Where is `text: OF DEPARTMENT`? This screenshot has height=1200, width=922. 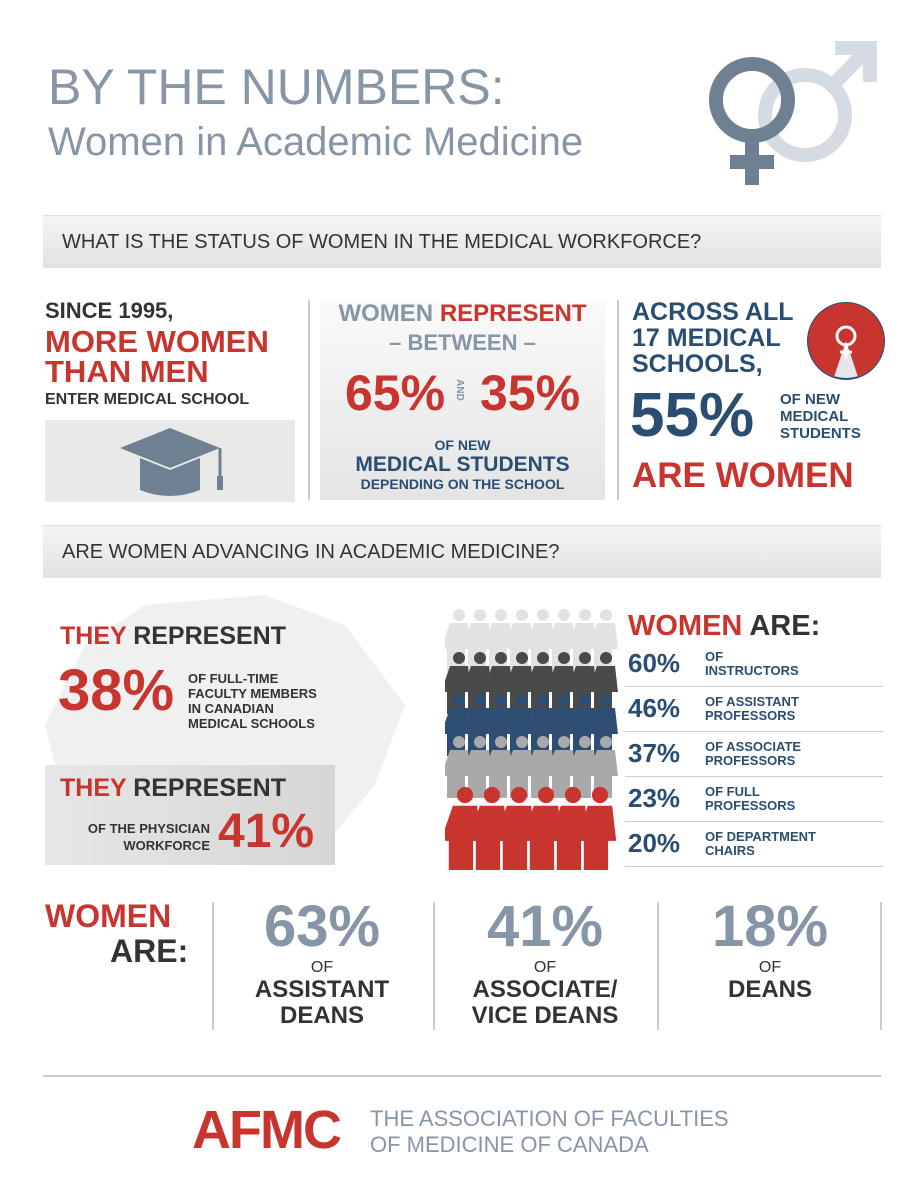 text: OF DEPARTMENT is located at coordinates (760, 836).